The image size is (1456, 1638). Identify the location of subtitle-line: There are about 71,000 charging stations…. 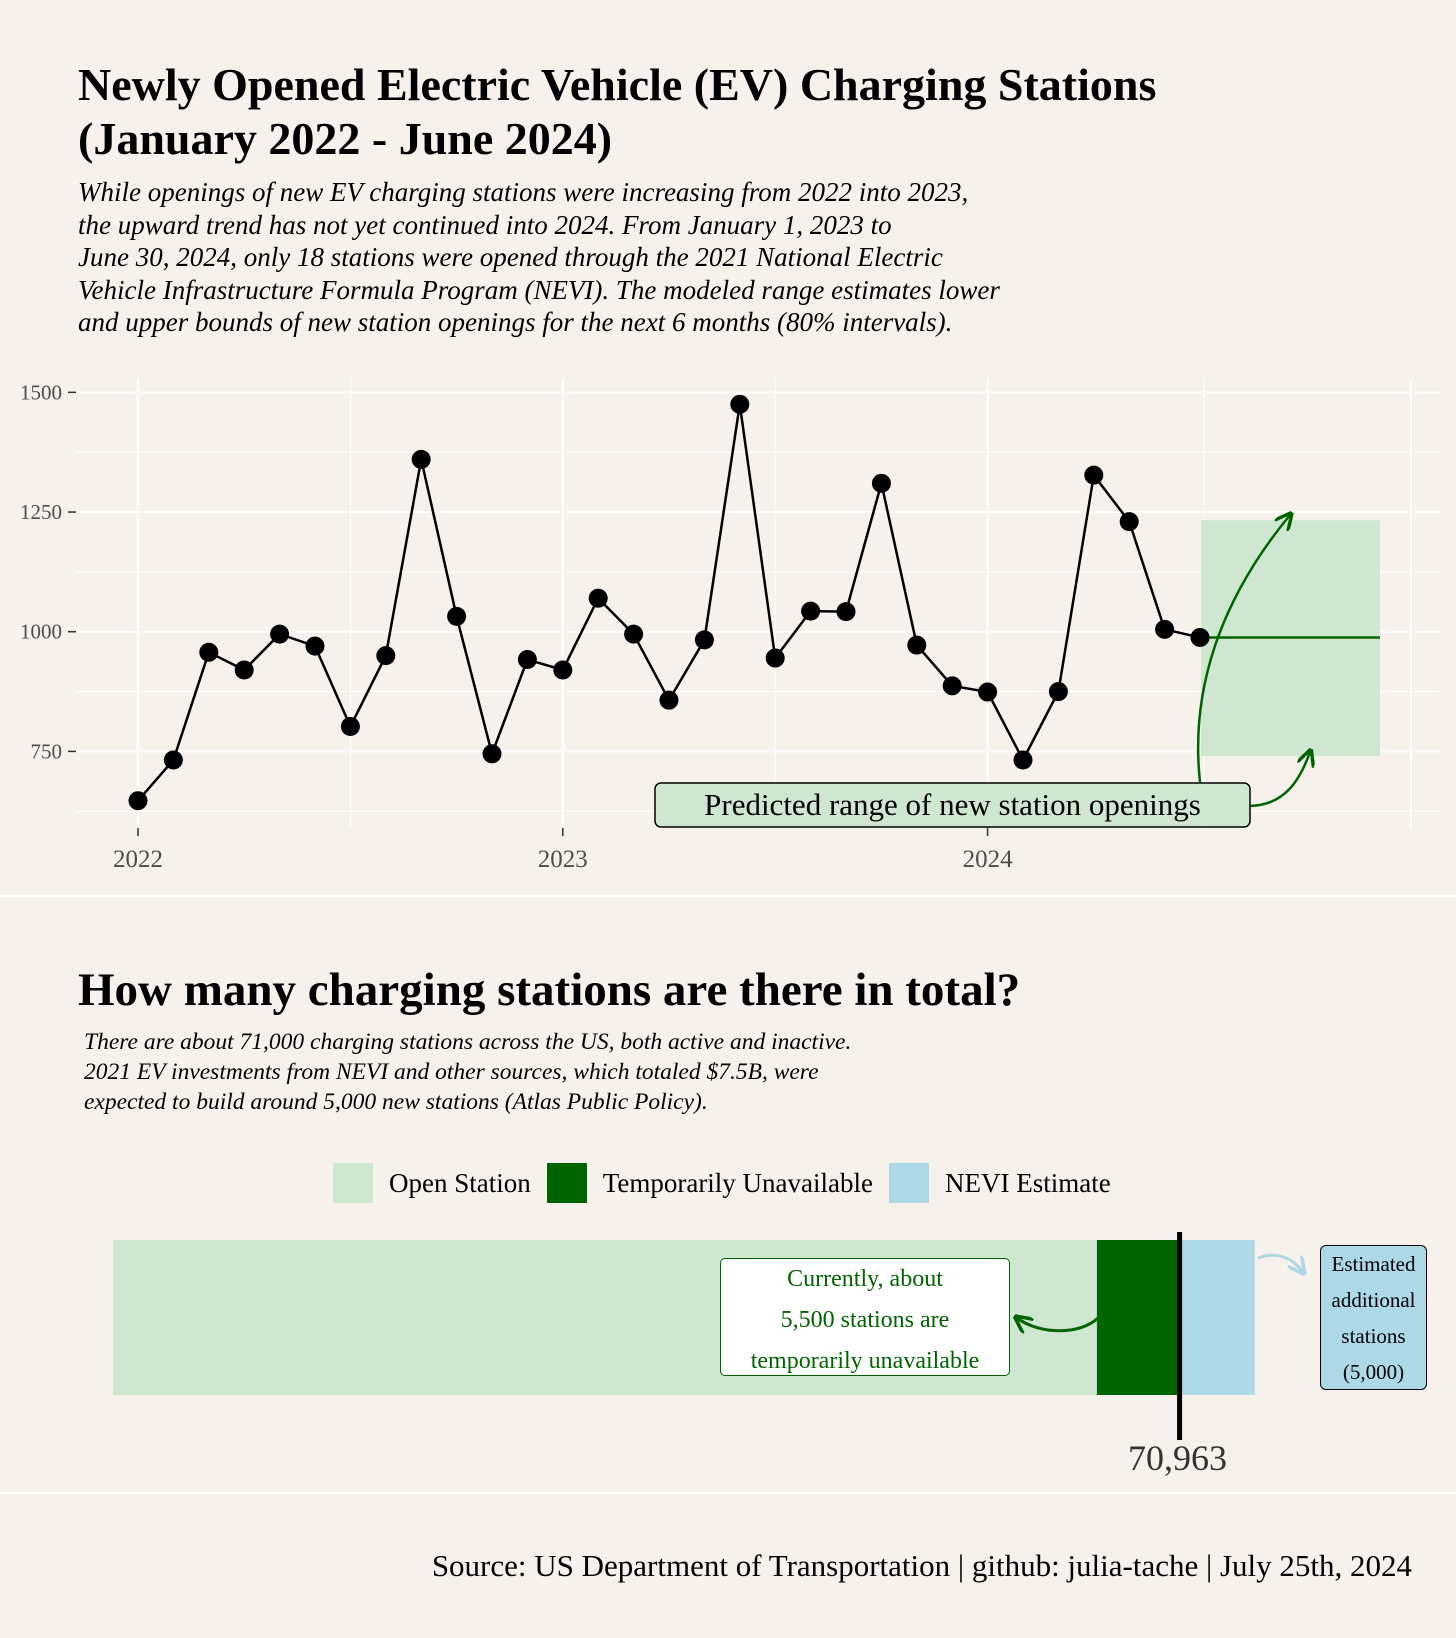
(468, 1042).